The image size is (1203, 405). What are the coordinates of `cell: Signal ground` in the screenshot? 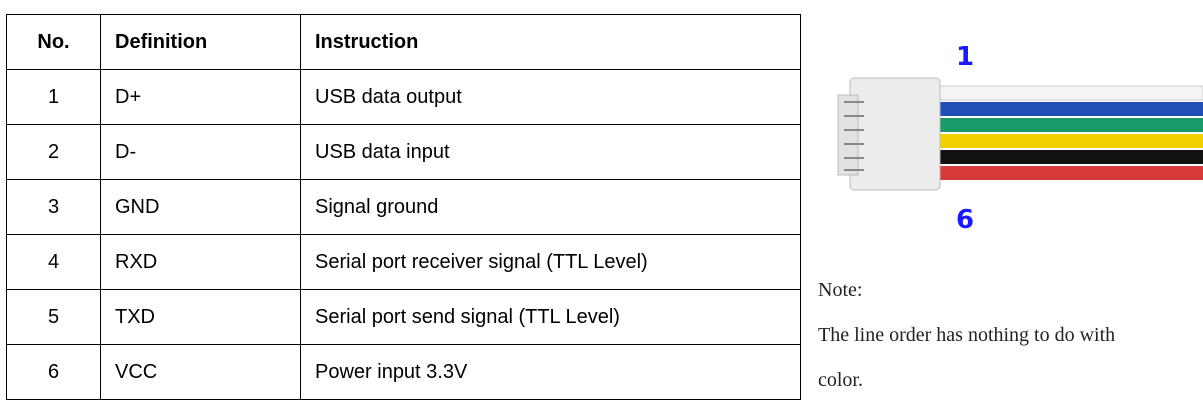 It's located at (550, 207).